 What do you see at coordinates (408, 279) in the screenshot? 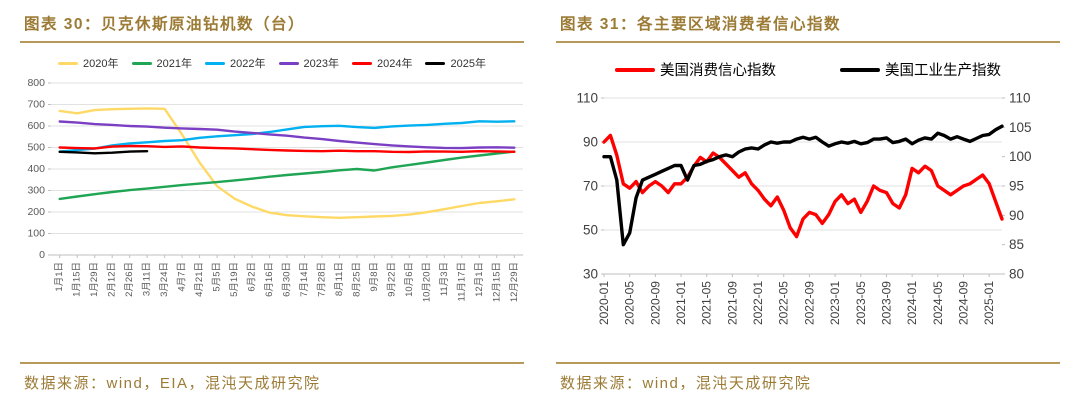
I see `svg-text: 10月6日` at bounding box center [408, 279].